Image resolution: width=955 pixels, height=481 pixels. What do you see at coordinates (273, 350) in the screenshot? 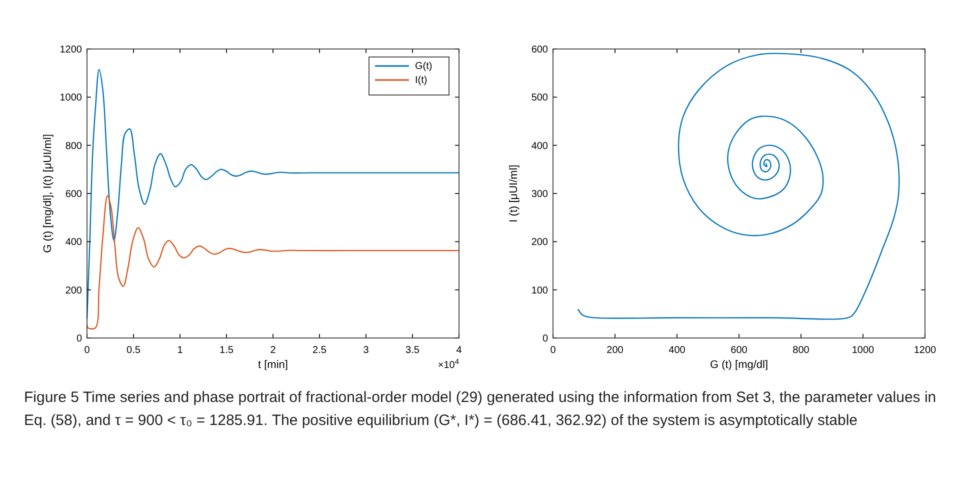
I see `x-tick-label: 2` at bounding box center [273, 350].